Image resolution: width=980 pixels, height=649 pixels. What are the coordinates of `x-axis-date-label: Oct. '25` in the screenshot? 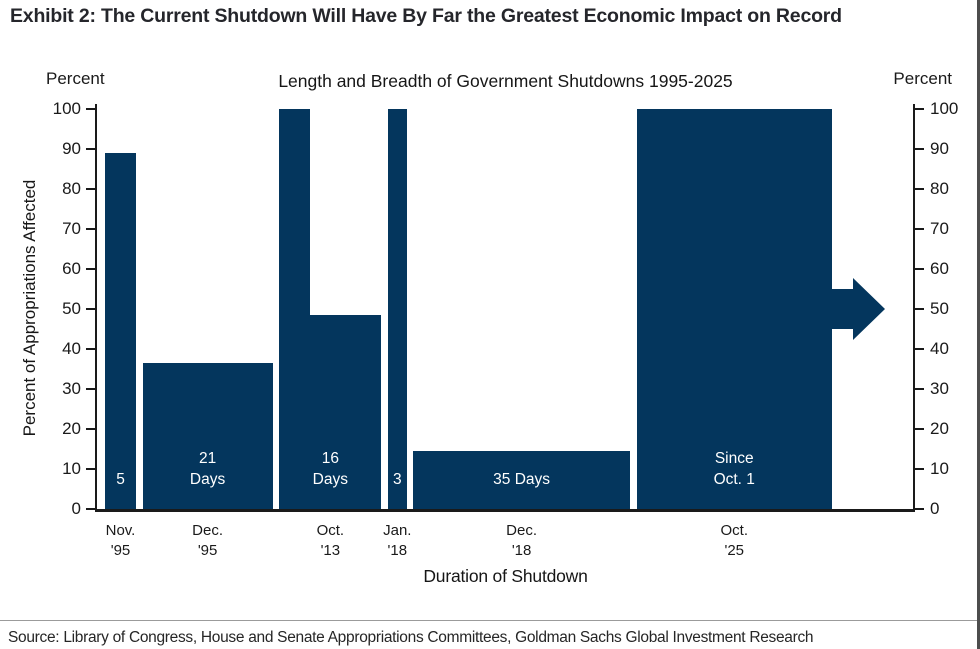 It's located at (734, 540).